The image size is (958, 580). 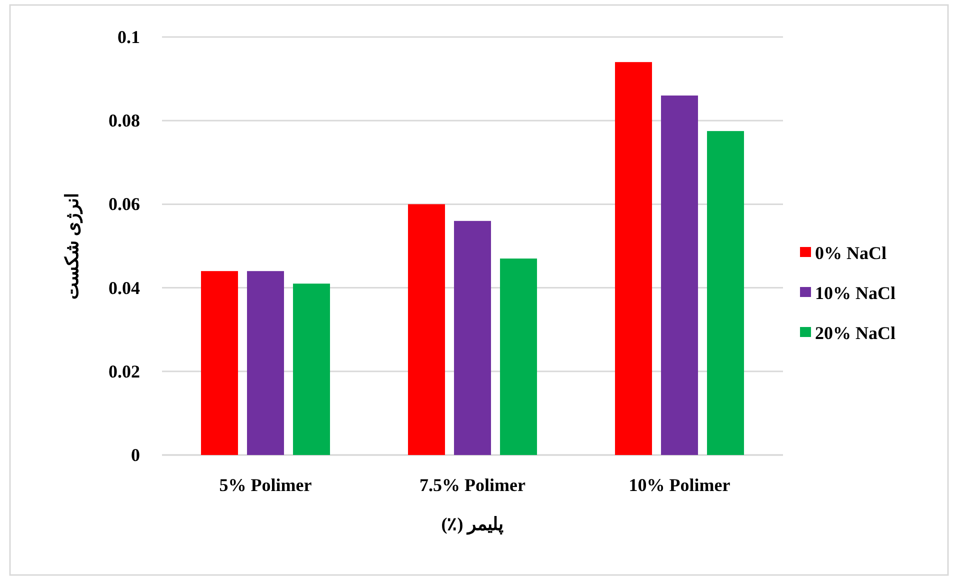 I want to click on x-tick-label: 7.5% Polimer, so click(x=473, y=485).